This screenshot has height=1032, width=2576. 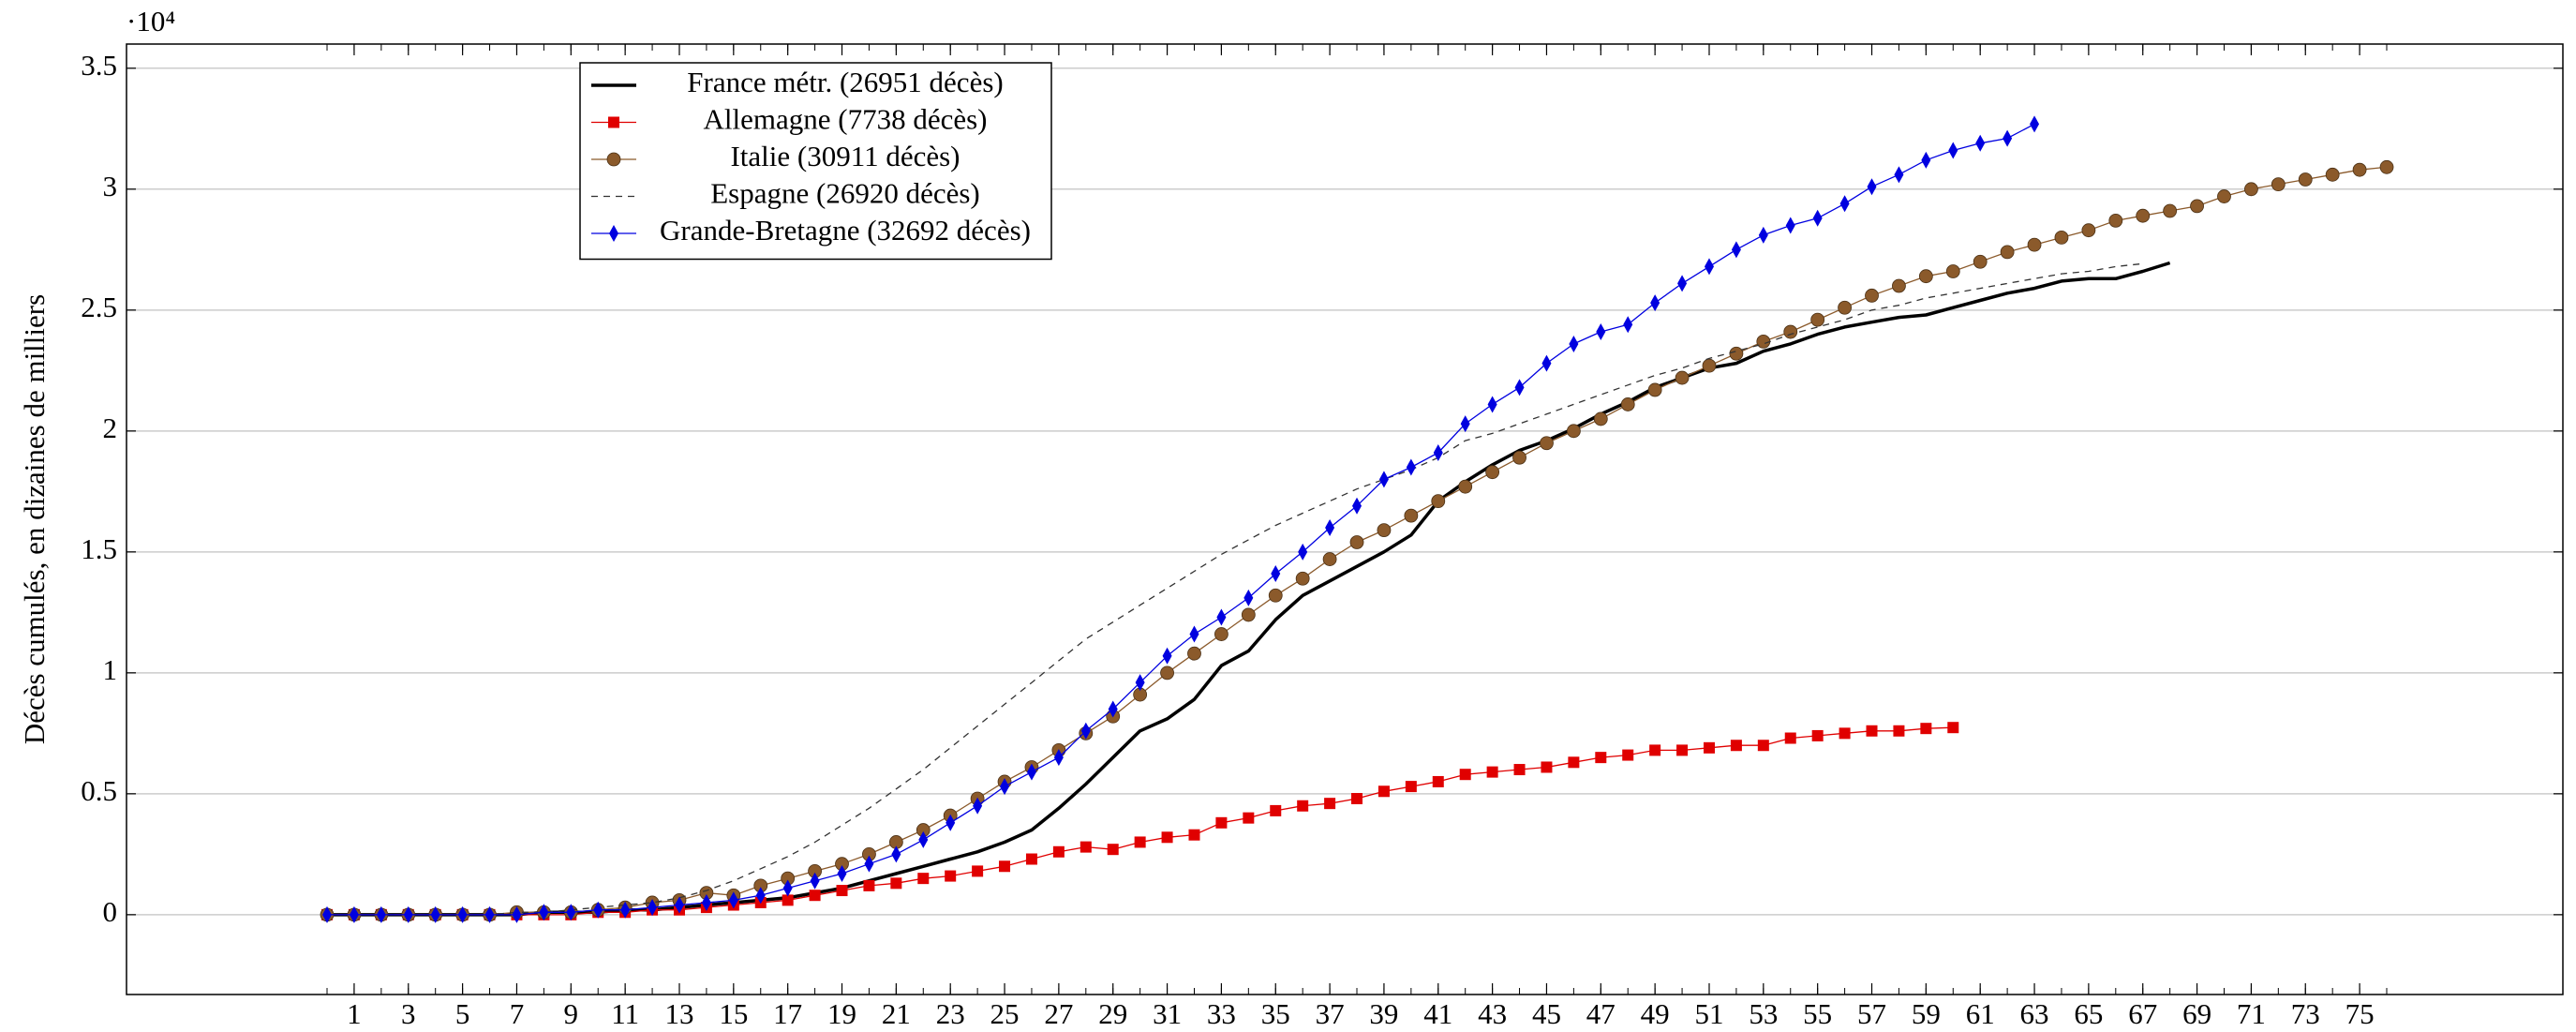 What do you see at coordinates (2034, 1013) in the screenshot?
I see `x-tick-label: 63` at bounding box center [2034, 1013].